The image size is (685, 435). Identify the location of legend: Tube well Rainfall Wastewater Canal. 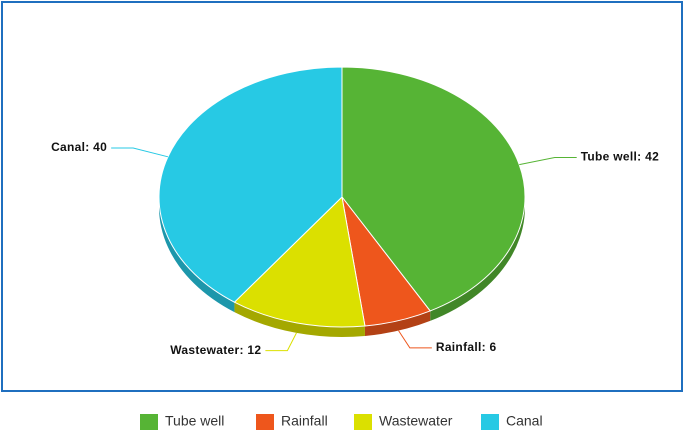
(341, 421).